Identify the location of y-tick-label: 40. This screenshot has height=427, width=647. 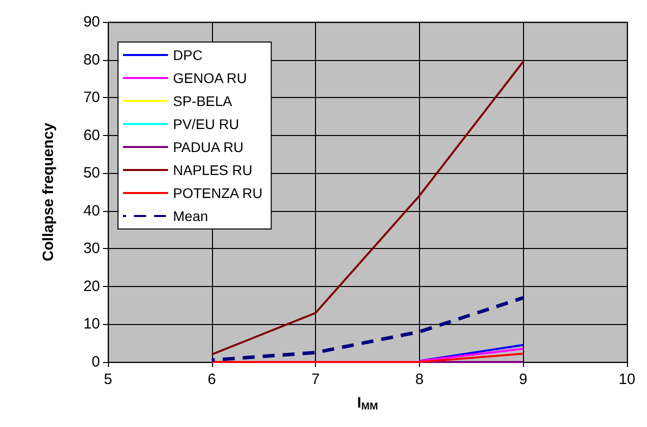
(91, 211).